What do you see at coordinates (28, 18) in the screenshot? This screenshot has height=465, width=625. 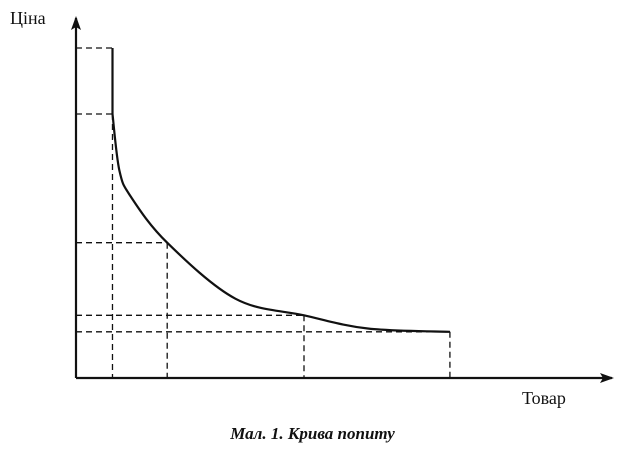 I see `y-axis-label: Ціна` at bounding box center [28, 18].